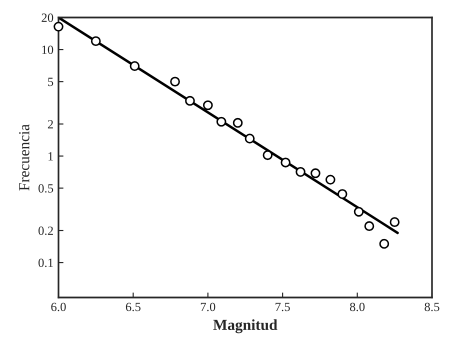  Describe the element at coordinates (58, 307) in the screenshot. I see `x-tick-label: 6.0` at that location.